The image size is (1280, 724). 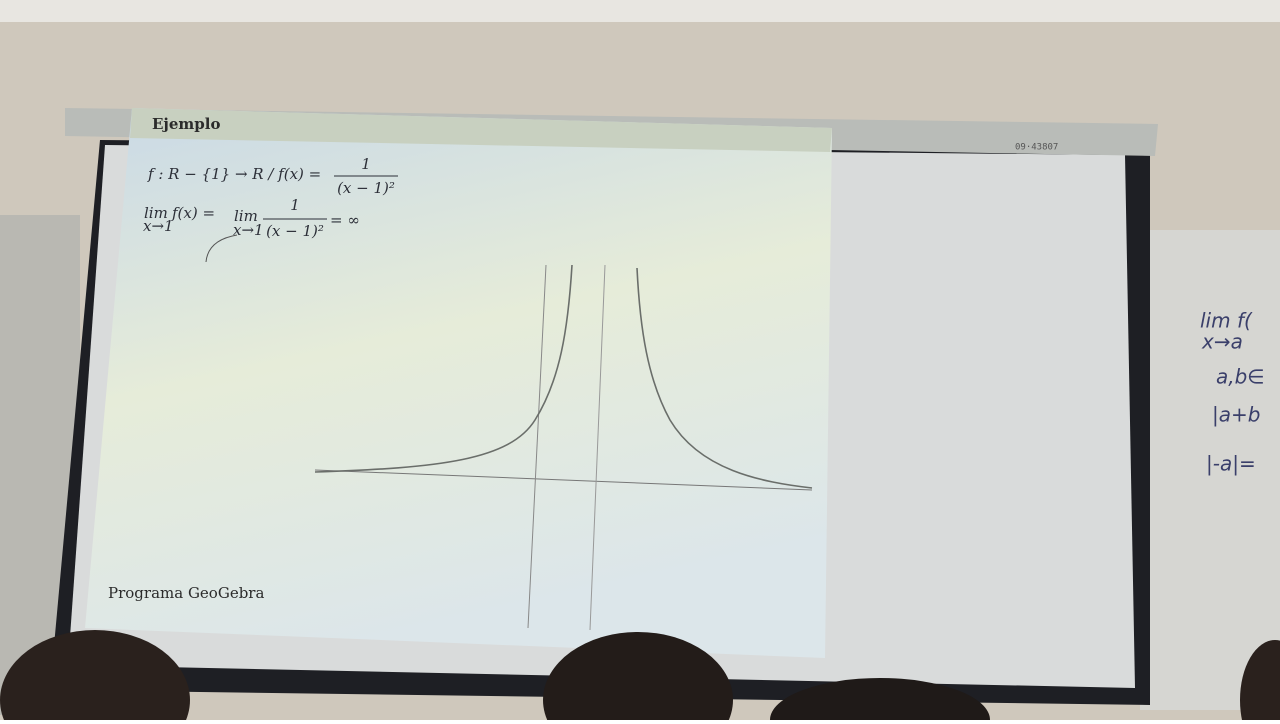 What do you see at coordinates (221, 248) in the screenshot?
I see `pen-stroke` at bounding box center [221, 248].